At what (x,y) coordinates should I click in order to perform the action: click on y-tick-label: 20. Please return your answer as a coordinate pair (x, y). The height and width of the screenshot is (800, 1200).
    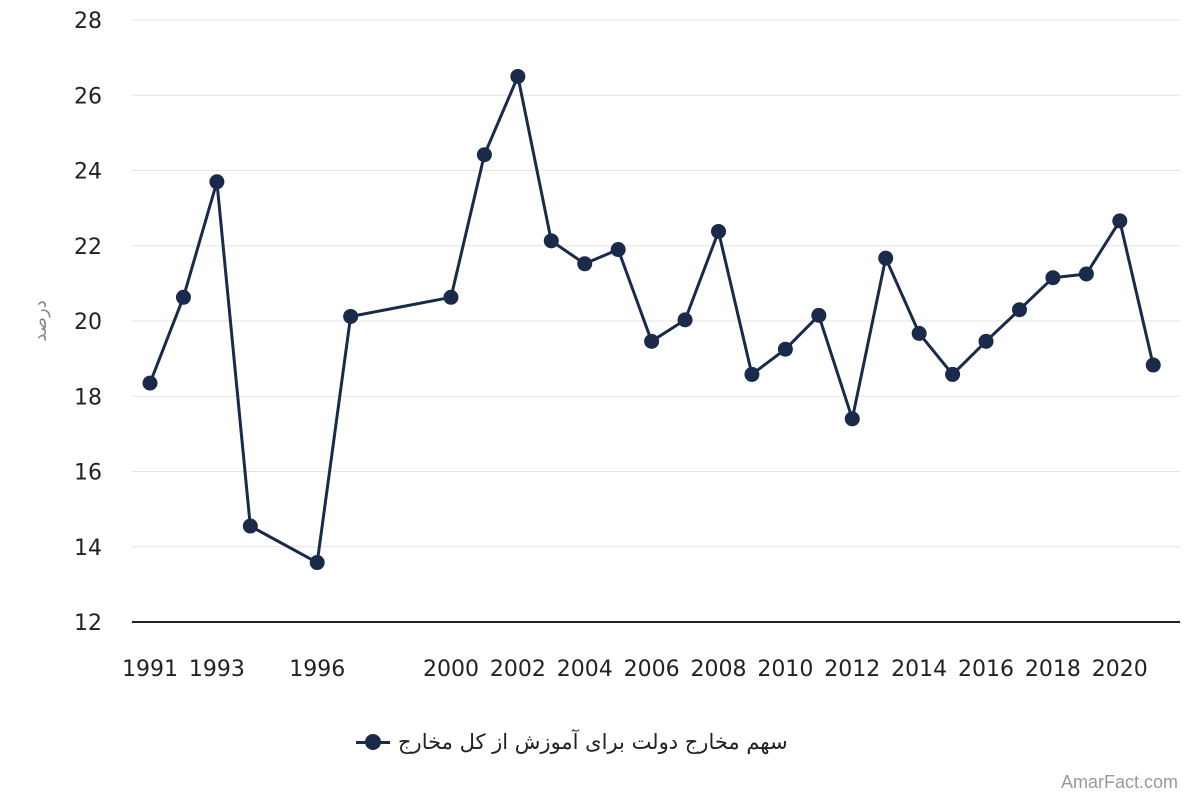
    Looking at the image, I should click on (88, 322).